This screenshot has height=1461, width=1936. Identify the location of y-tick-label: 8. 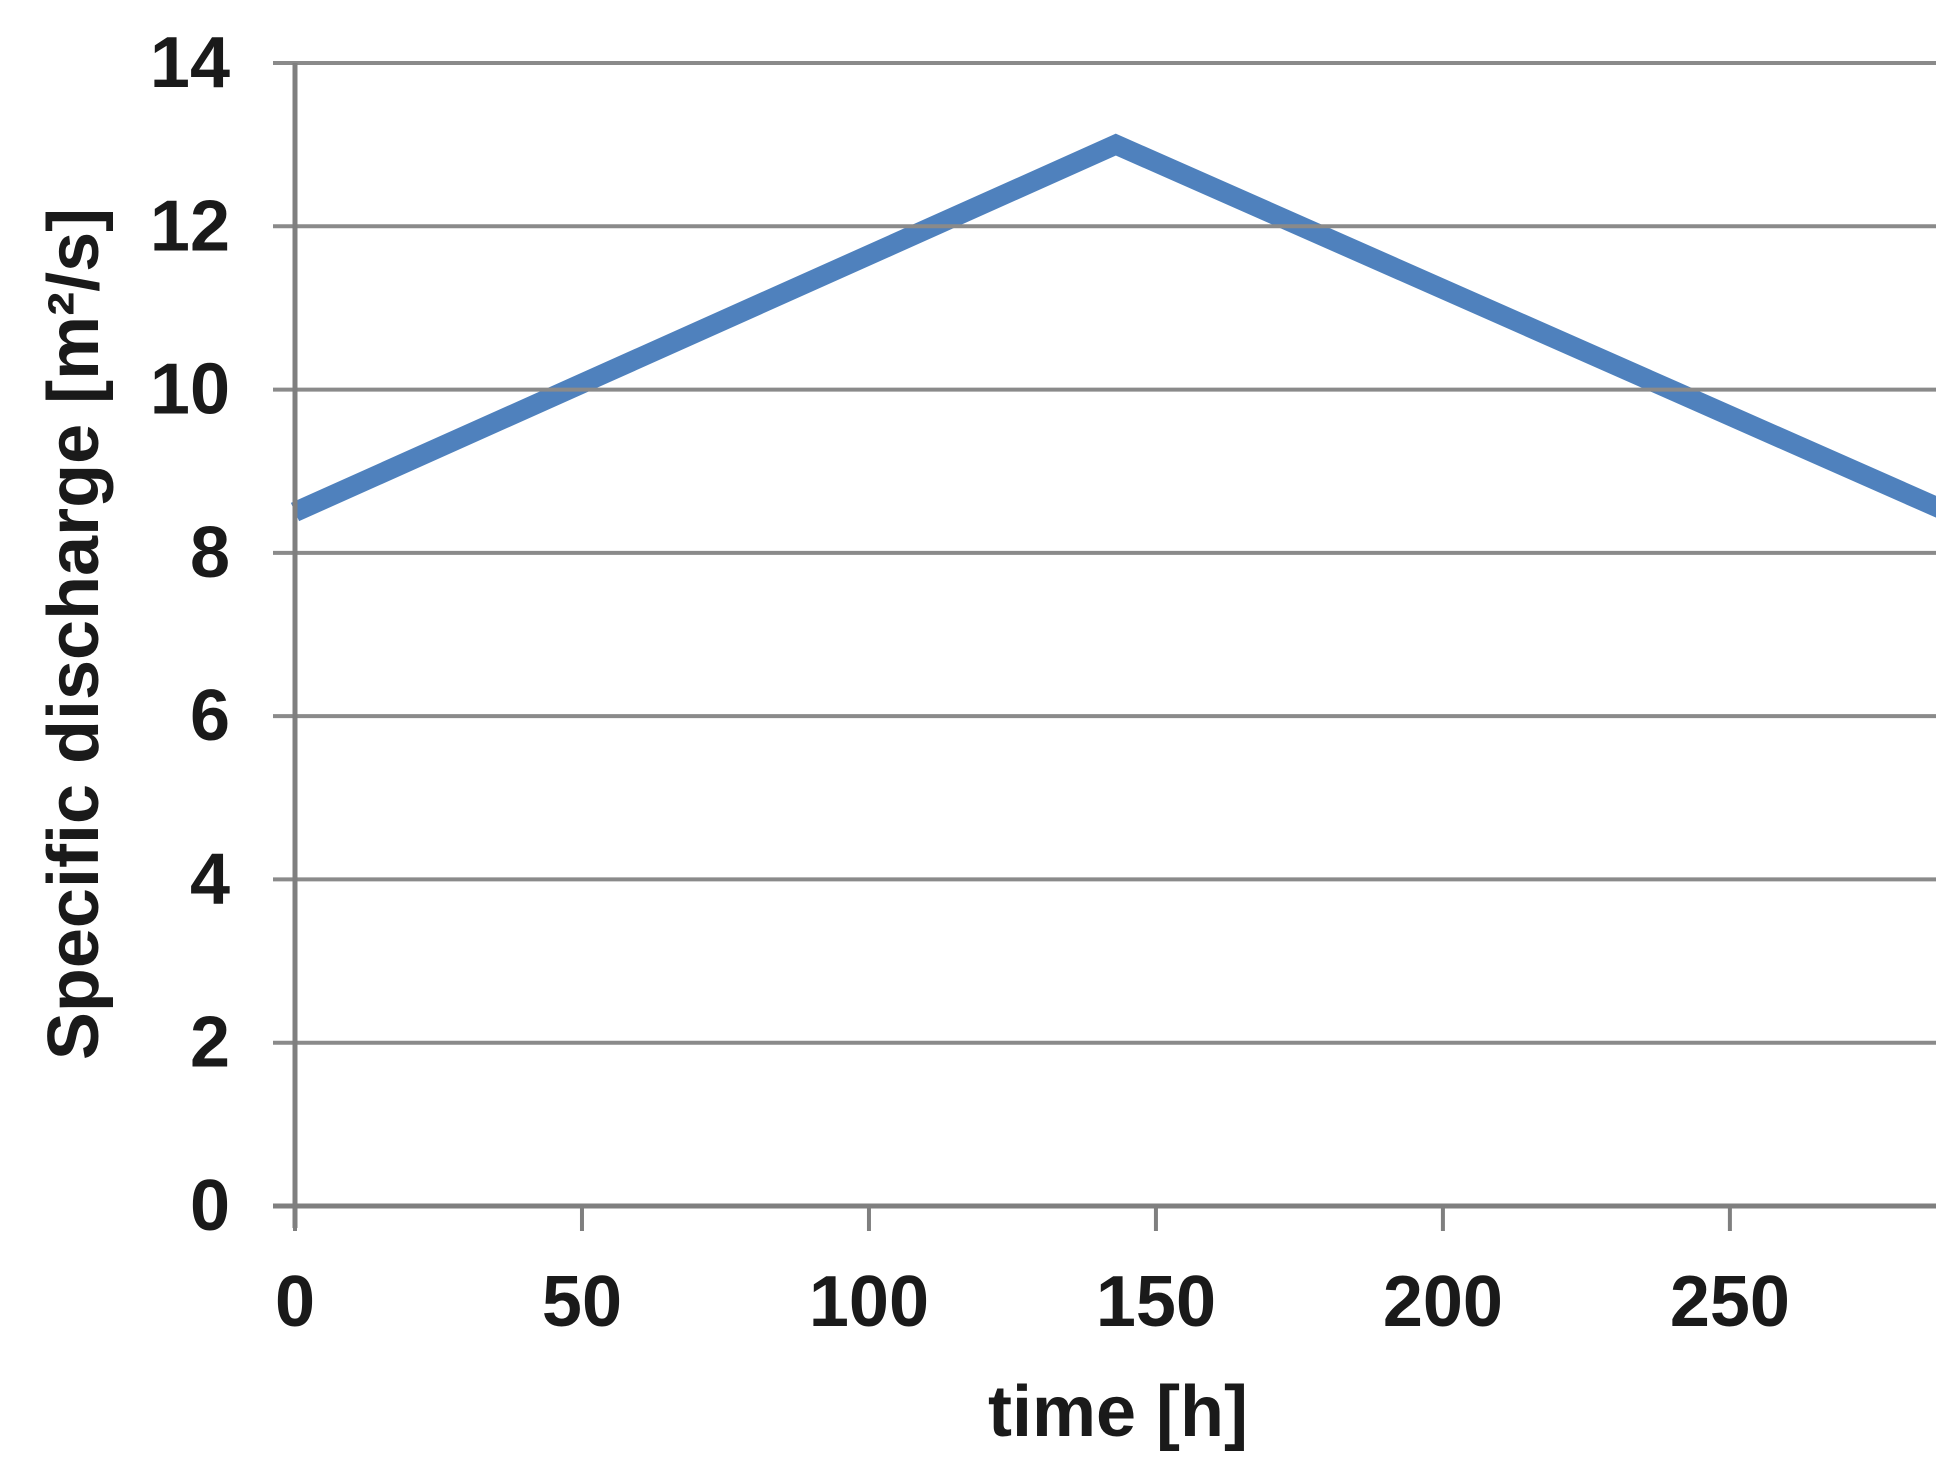
(210, 553).